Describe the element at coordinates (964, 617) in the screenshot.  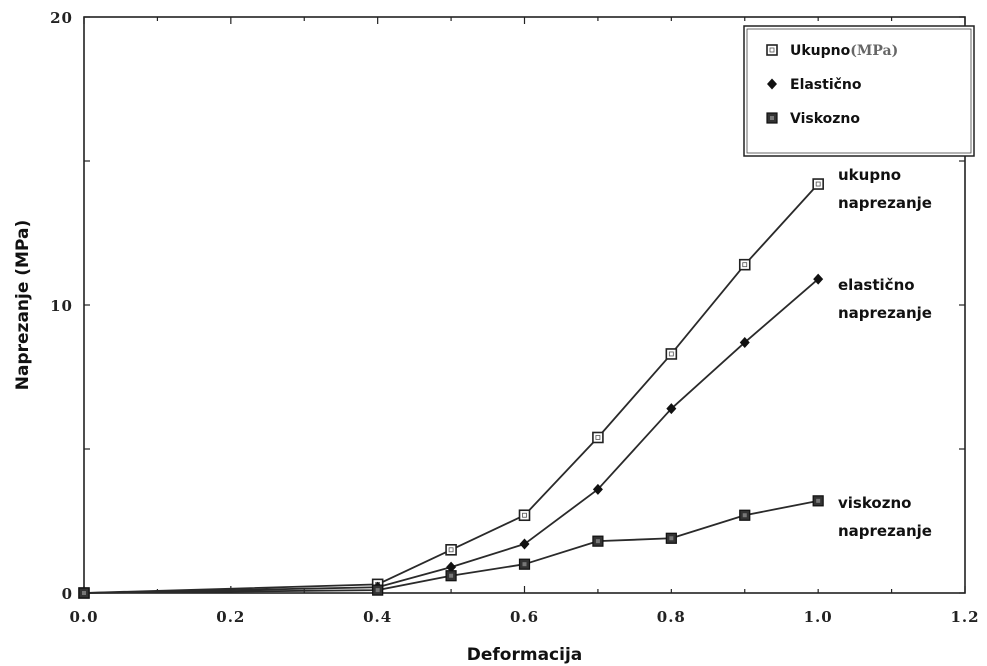
I see `x-tick-label: 1.2` at that location.